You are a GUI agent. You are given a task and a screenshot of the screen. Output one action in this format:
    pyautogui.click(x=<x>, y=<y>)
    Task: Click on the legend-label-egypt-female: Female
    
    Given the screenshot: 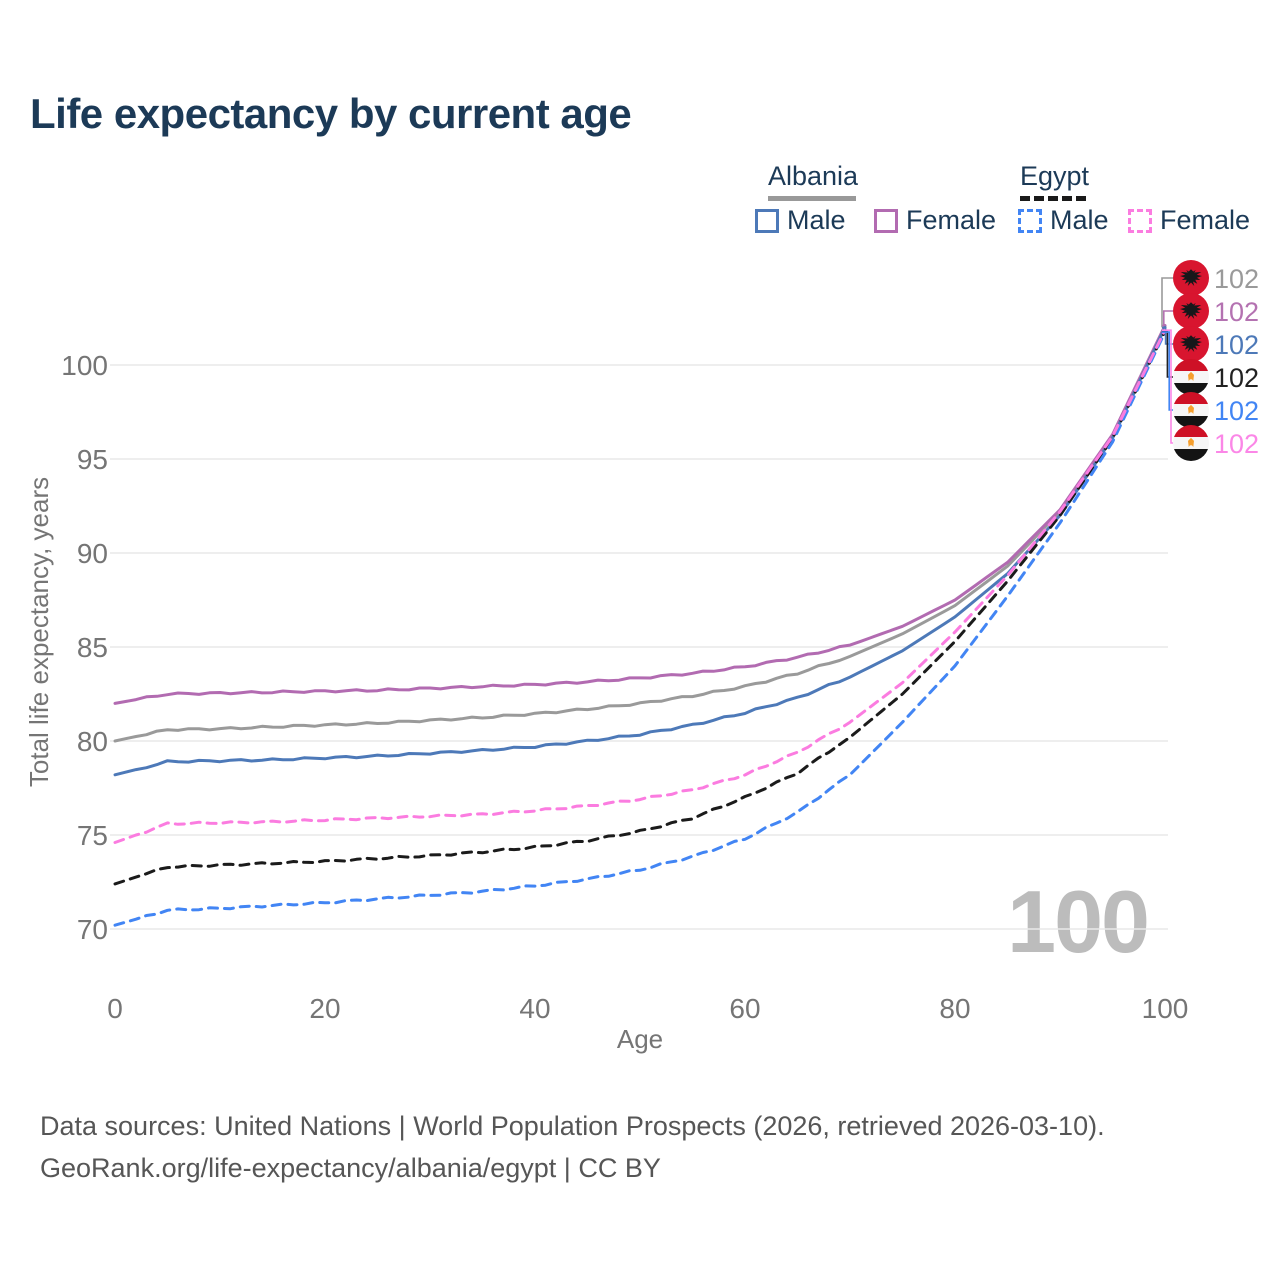 What is the action you would take?
    pyautogui.click(x=1205, y=220)
    